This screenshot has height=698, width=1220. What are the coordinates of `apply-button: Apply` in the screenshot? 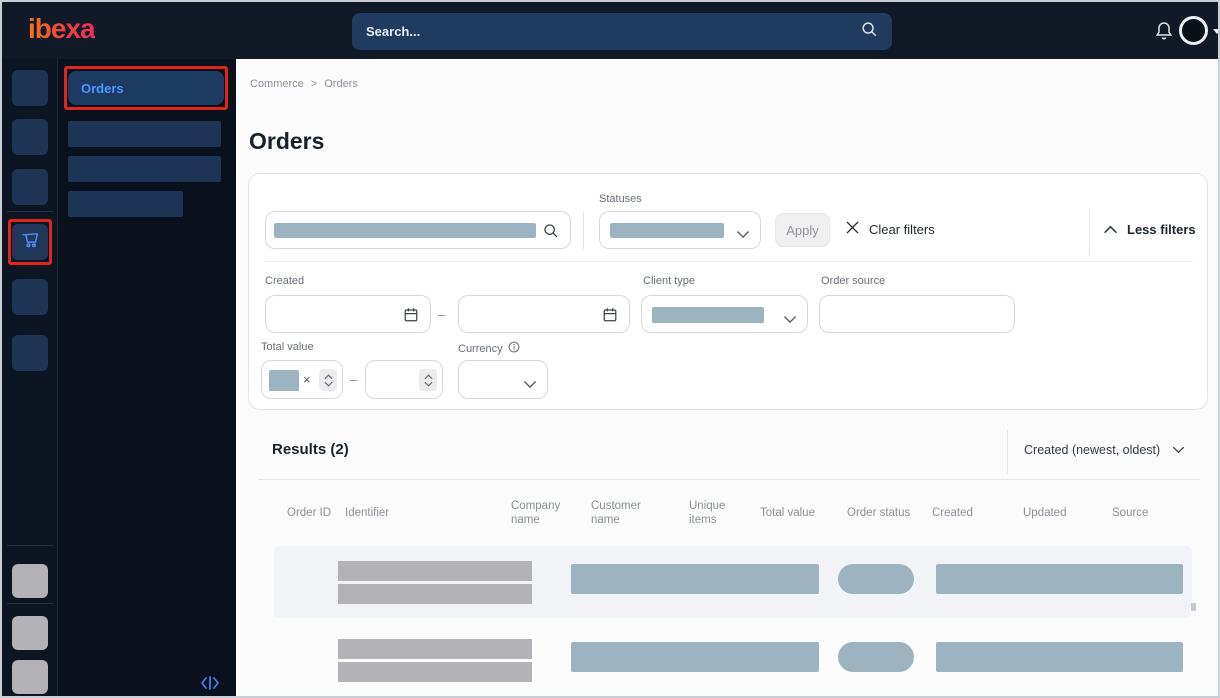 It's located at (802, 230).